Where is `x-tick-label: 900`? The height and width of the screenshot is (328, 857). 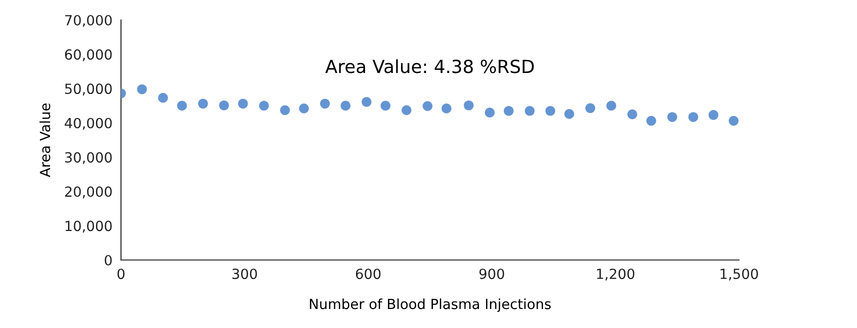 x-tick-label: 900 is located at coordinates (491, 274).